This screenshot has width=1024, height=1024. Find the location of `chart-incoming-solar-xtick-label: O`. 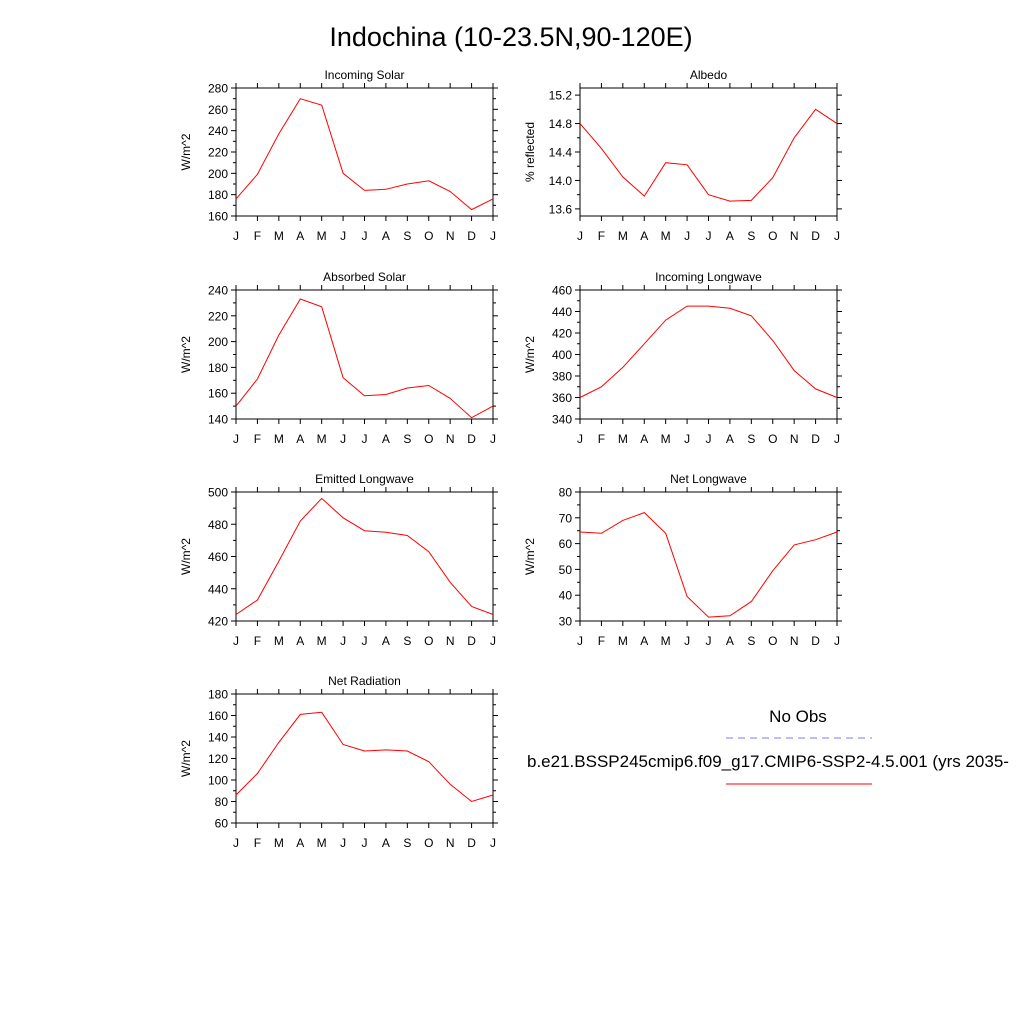

chart-incoming-solar-xtick-label: O is located at coordinates (428, 236).